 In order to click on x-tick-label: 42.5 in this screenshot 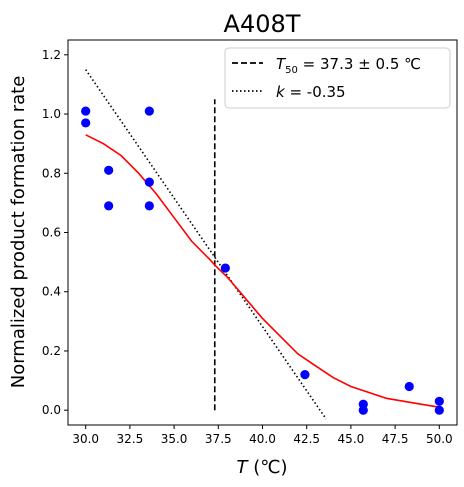, I will do `click(306, 439)`.